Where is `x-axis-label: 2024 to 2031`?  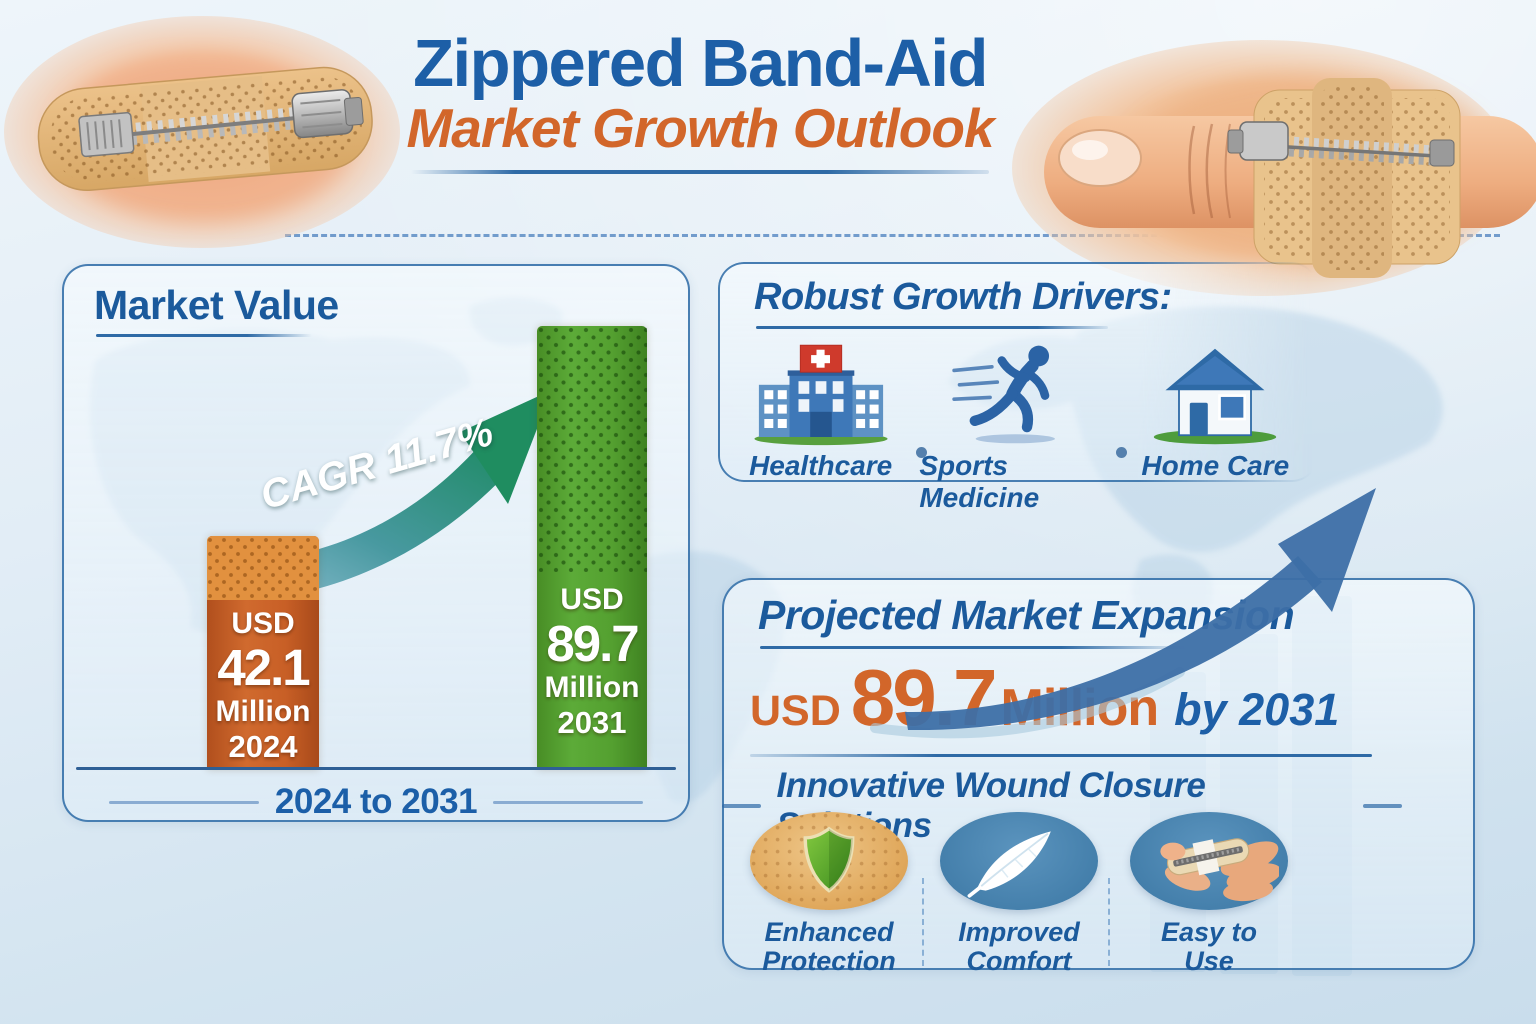 x-axis-label: 2024 to 2031 is located at coordinates (376, 802).